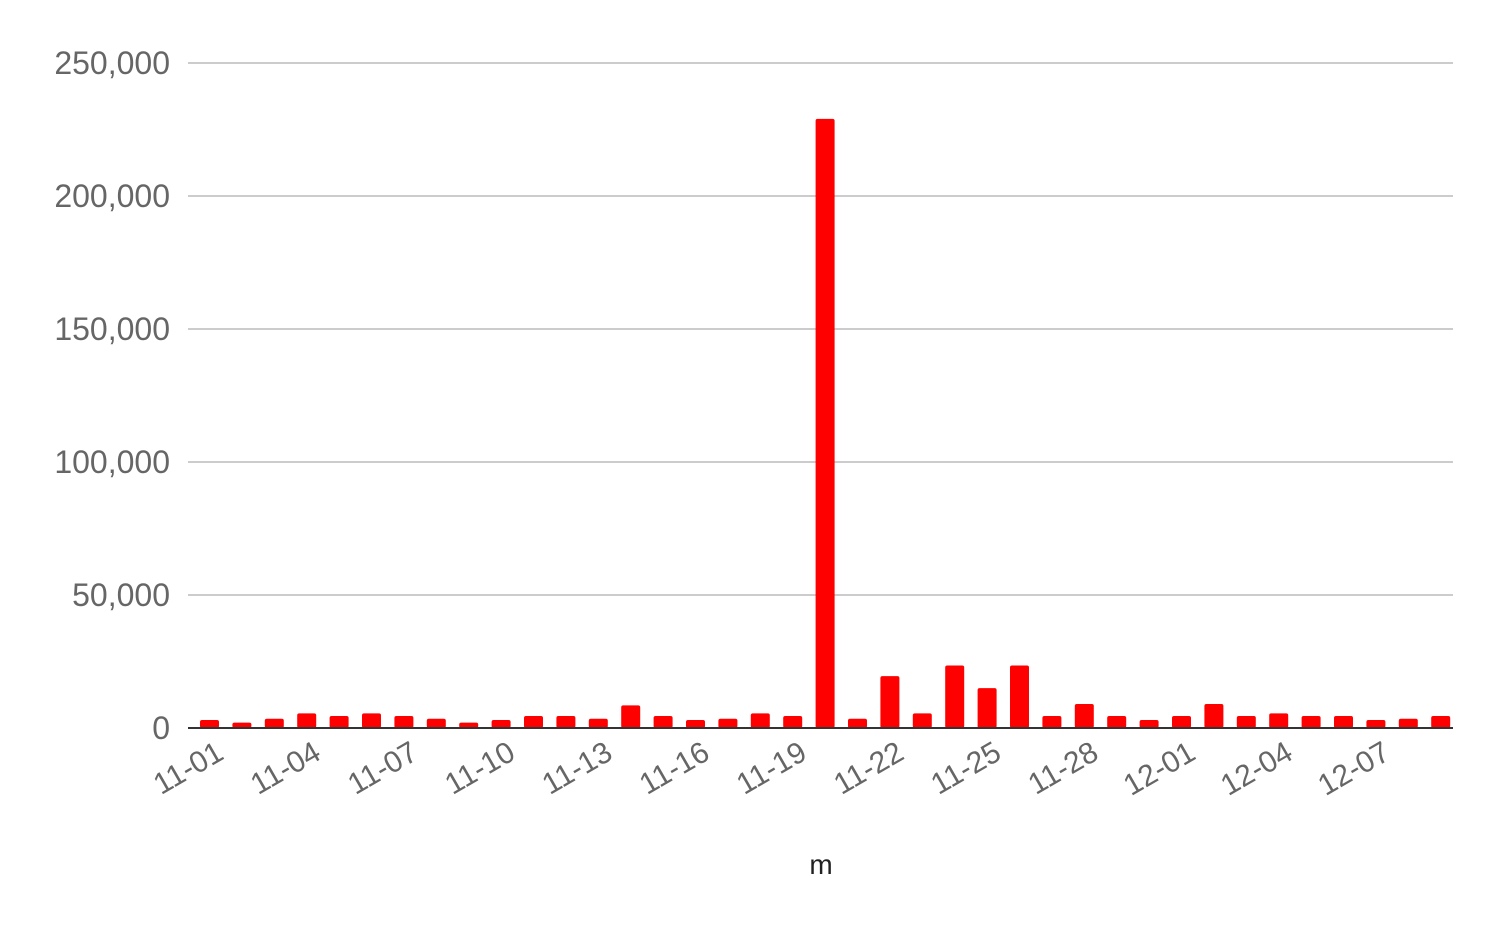 The width and height of the screenshot is (1500, 927). Describe the element at coordinates (161, 728) in the screenshot. I see `y-tick-label: 0` at that location.